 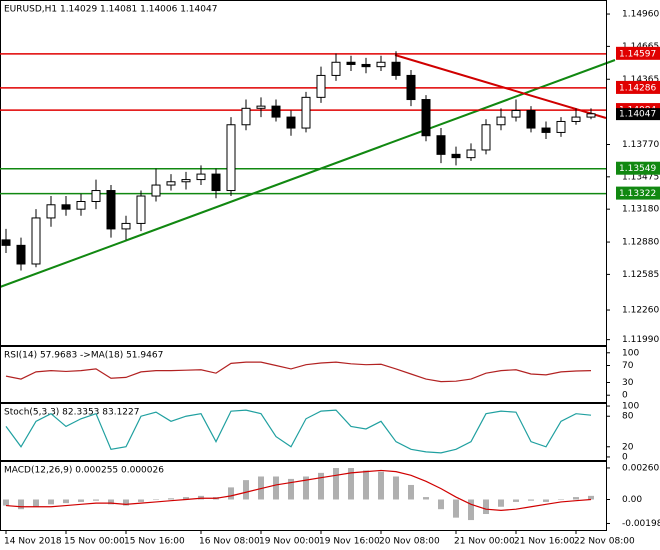 What do you see at coordinates (84, 471) in the screenshot?
I see `panel-title: MACD(12,26,9) 0.000255 0.000026` at bounding box center [84, 471].